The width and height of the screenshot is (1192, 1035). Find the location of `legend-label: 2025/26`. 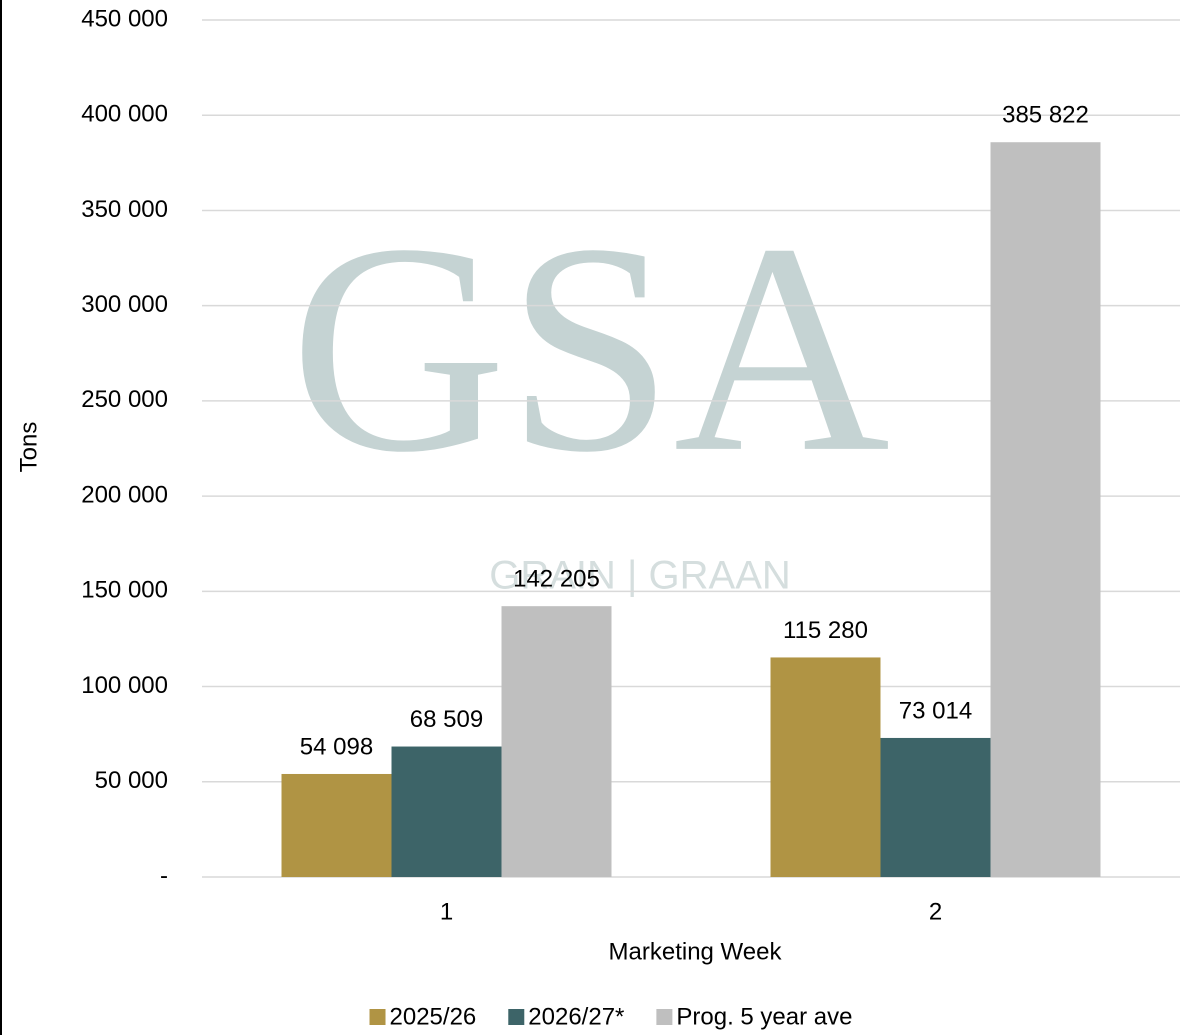

legend-label: 2025/26 is located at coordinates (433, 1016).